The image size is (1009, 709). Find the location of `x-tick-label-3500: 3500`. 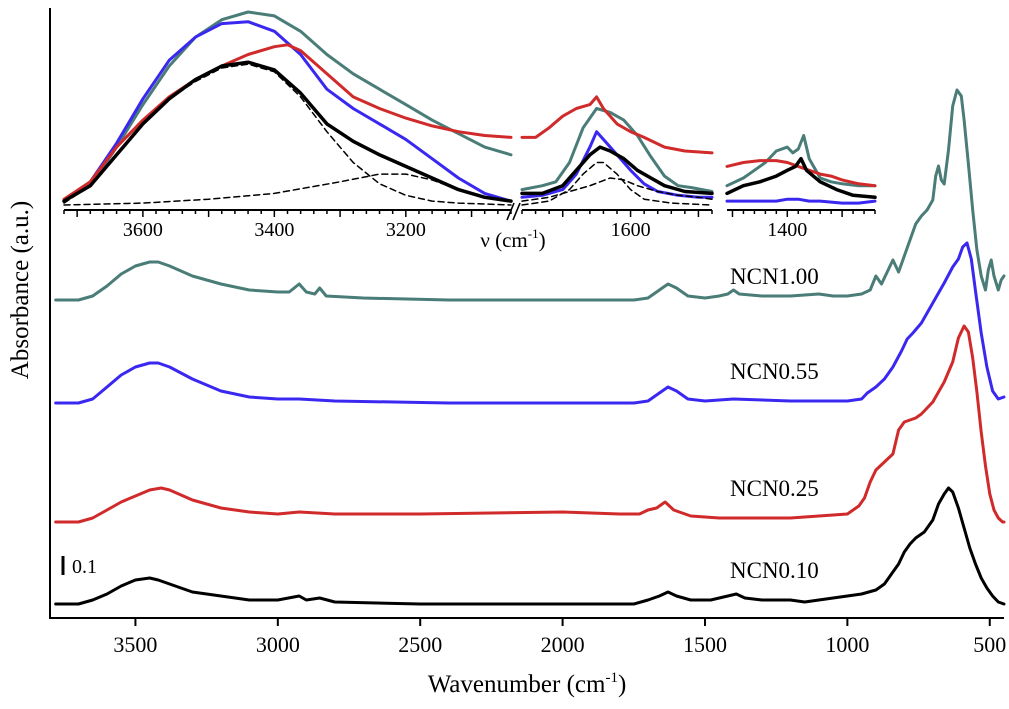

x-tick-label-3500: 3500 is located at coordinates (135, 644).